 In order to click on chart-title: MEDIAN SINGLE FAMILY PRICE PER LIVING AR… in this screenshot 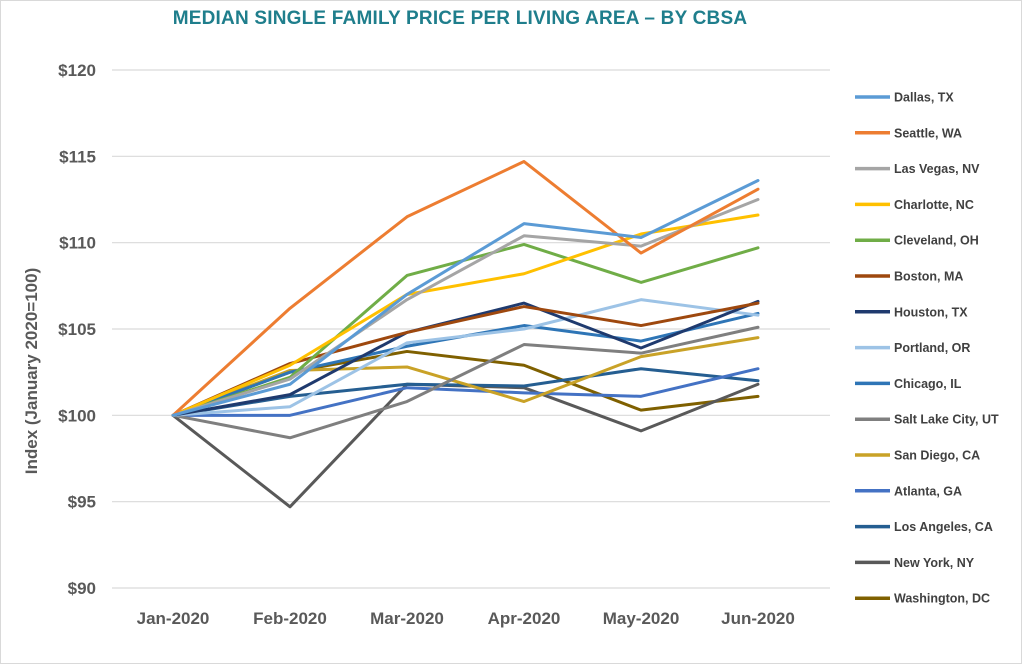, I will do `click(460, 18)`.